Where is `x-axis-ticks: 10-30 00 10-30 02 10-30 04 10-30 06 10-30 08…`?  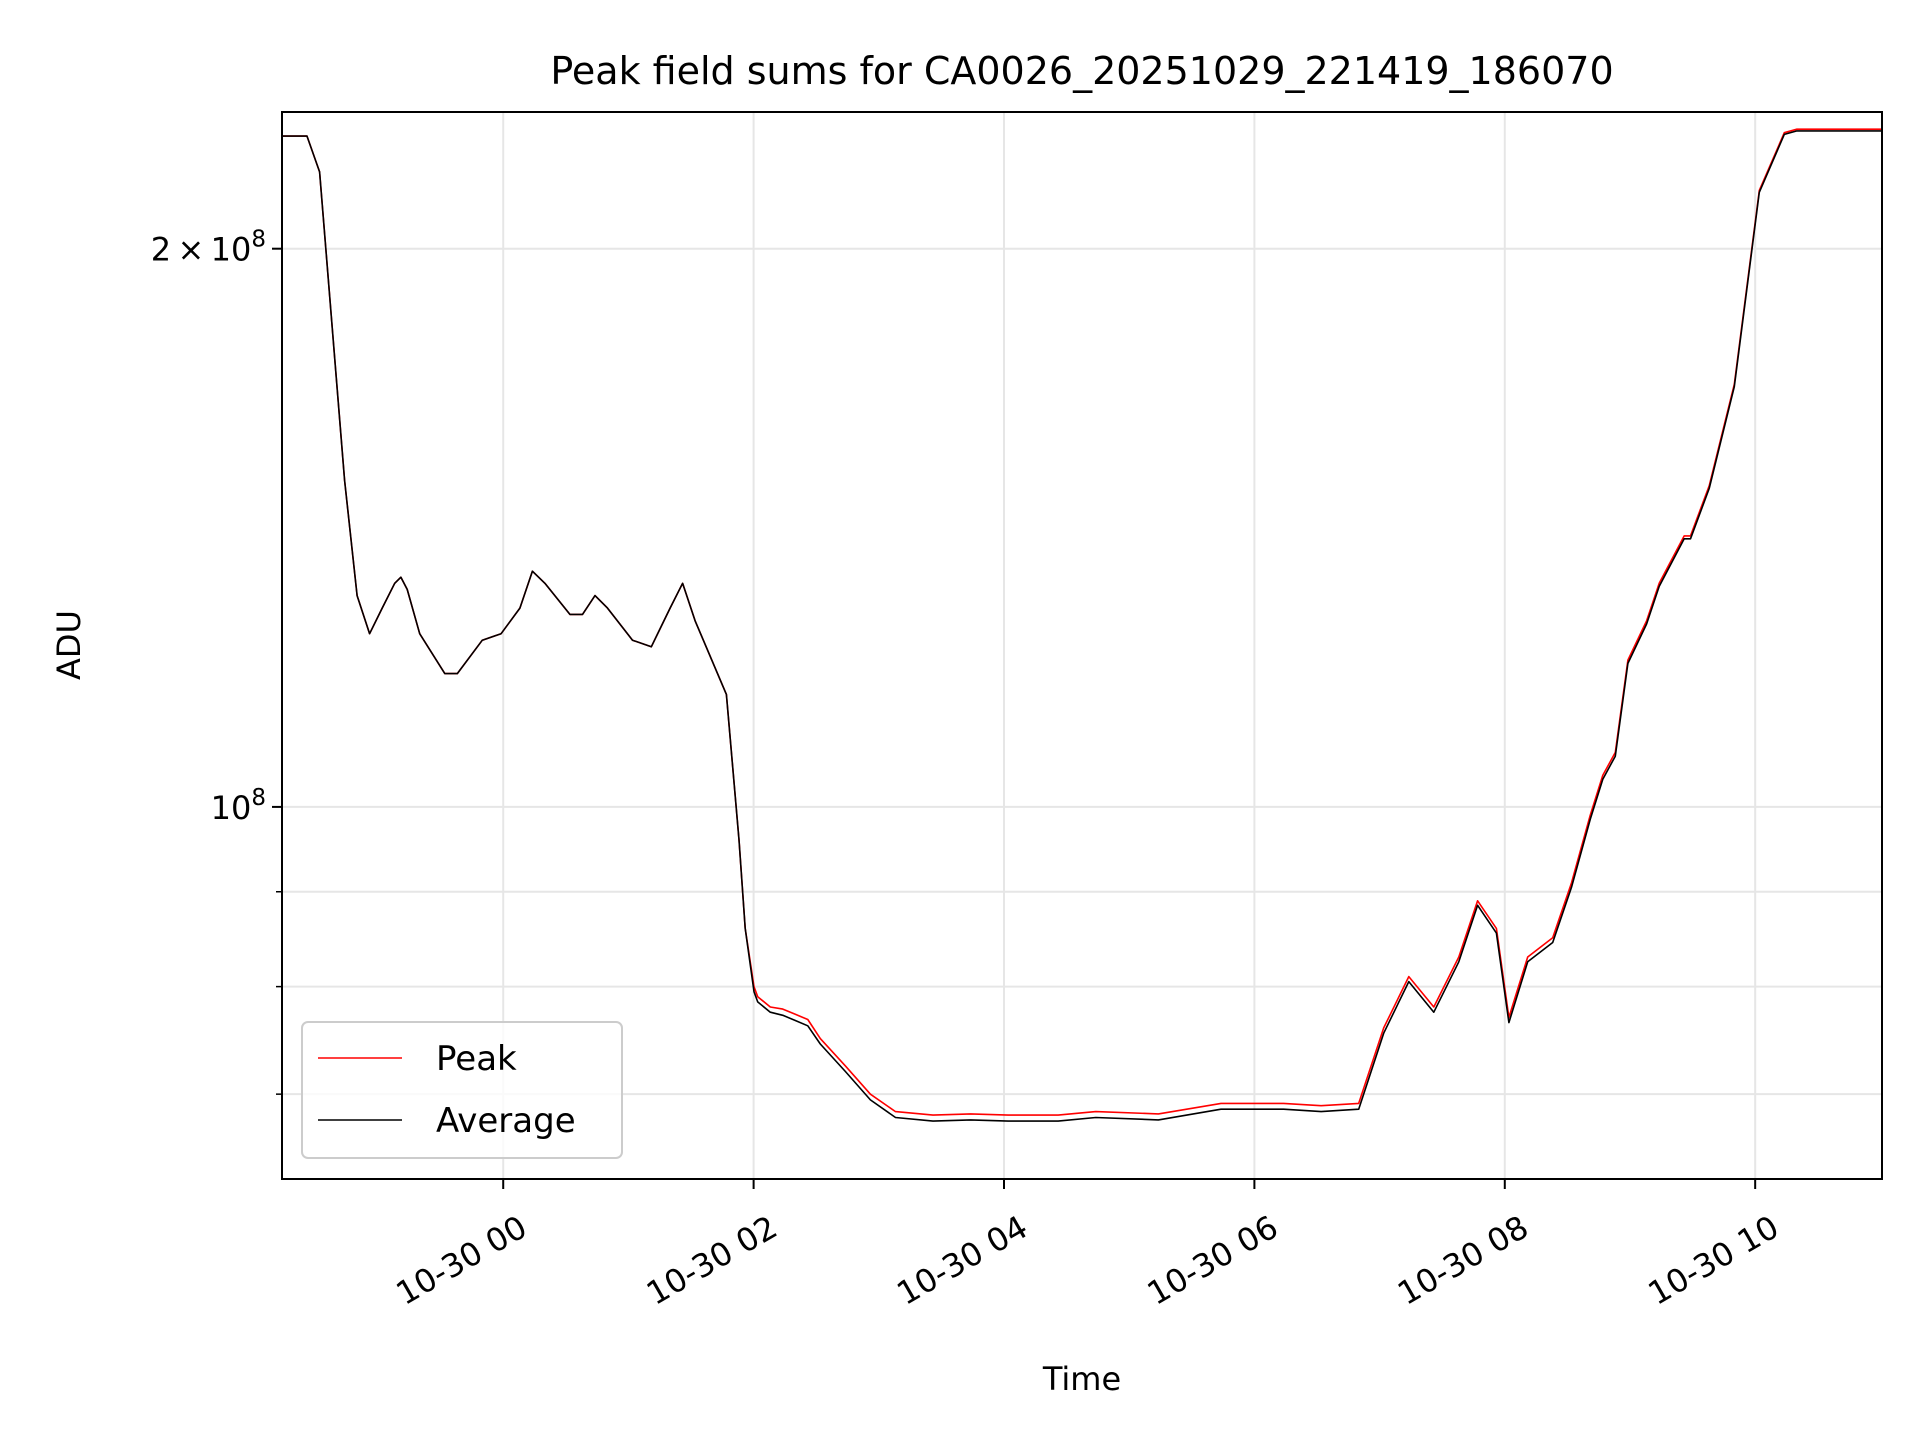 x-axis-ticks: 10-30 00 10-30 02 10-30 04 10-30 06 10-30 08… is located at coordinates (1088, 1246).